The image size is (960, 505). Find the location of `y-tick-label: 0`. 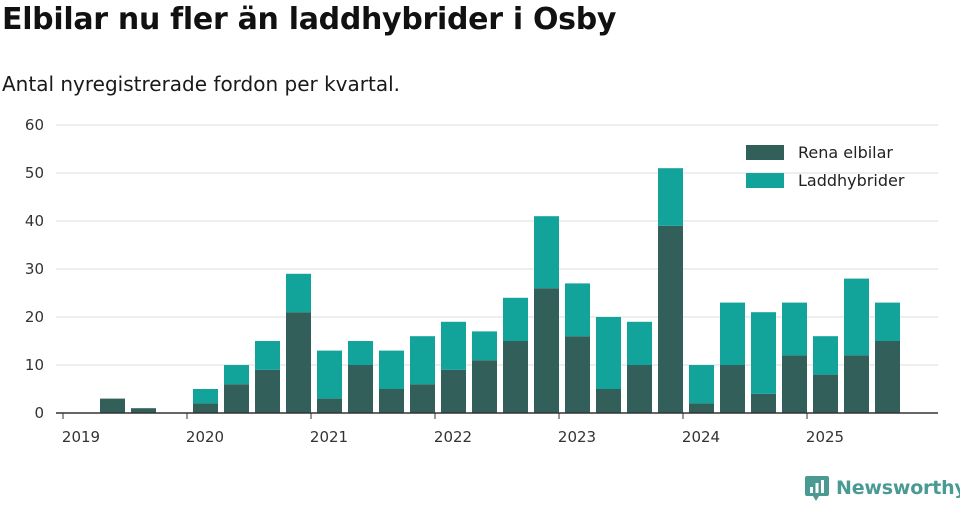

y-tick-label: 0 is located at coordinates (39, 413).